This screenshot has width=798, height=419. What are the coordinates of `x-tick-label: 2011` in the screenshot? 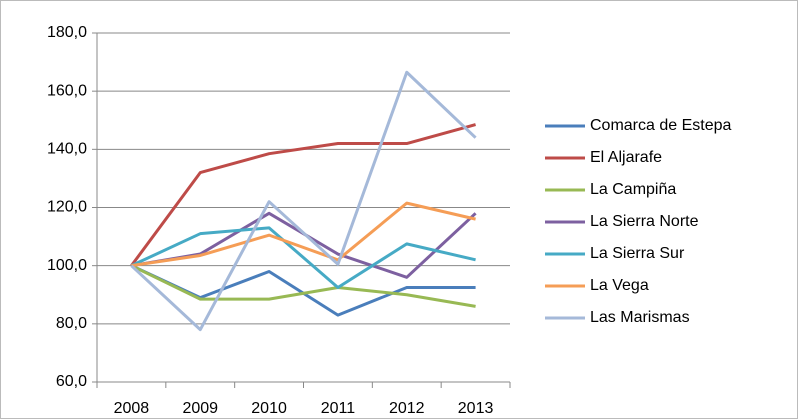 It's located at (338, 408).